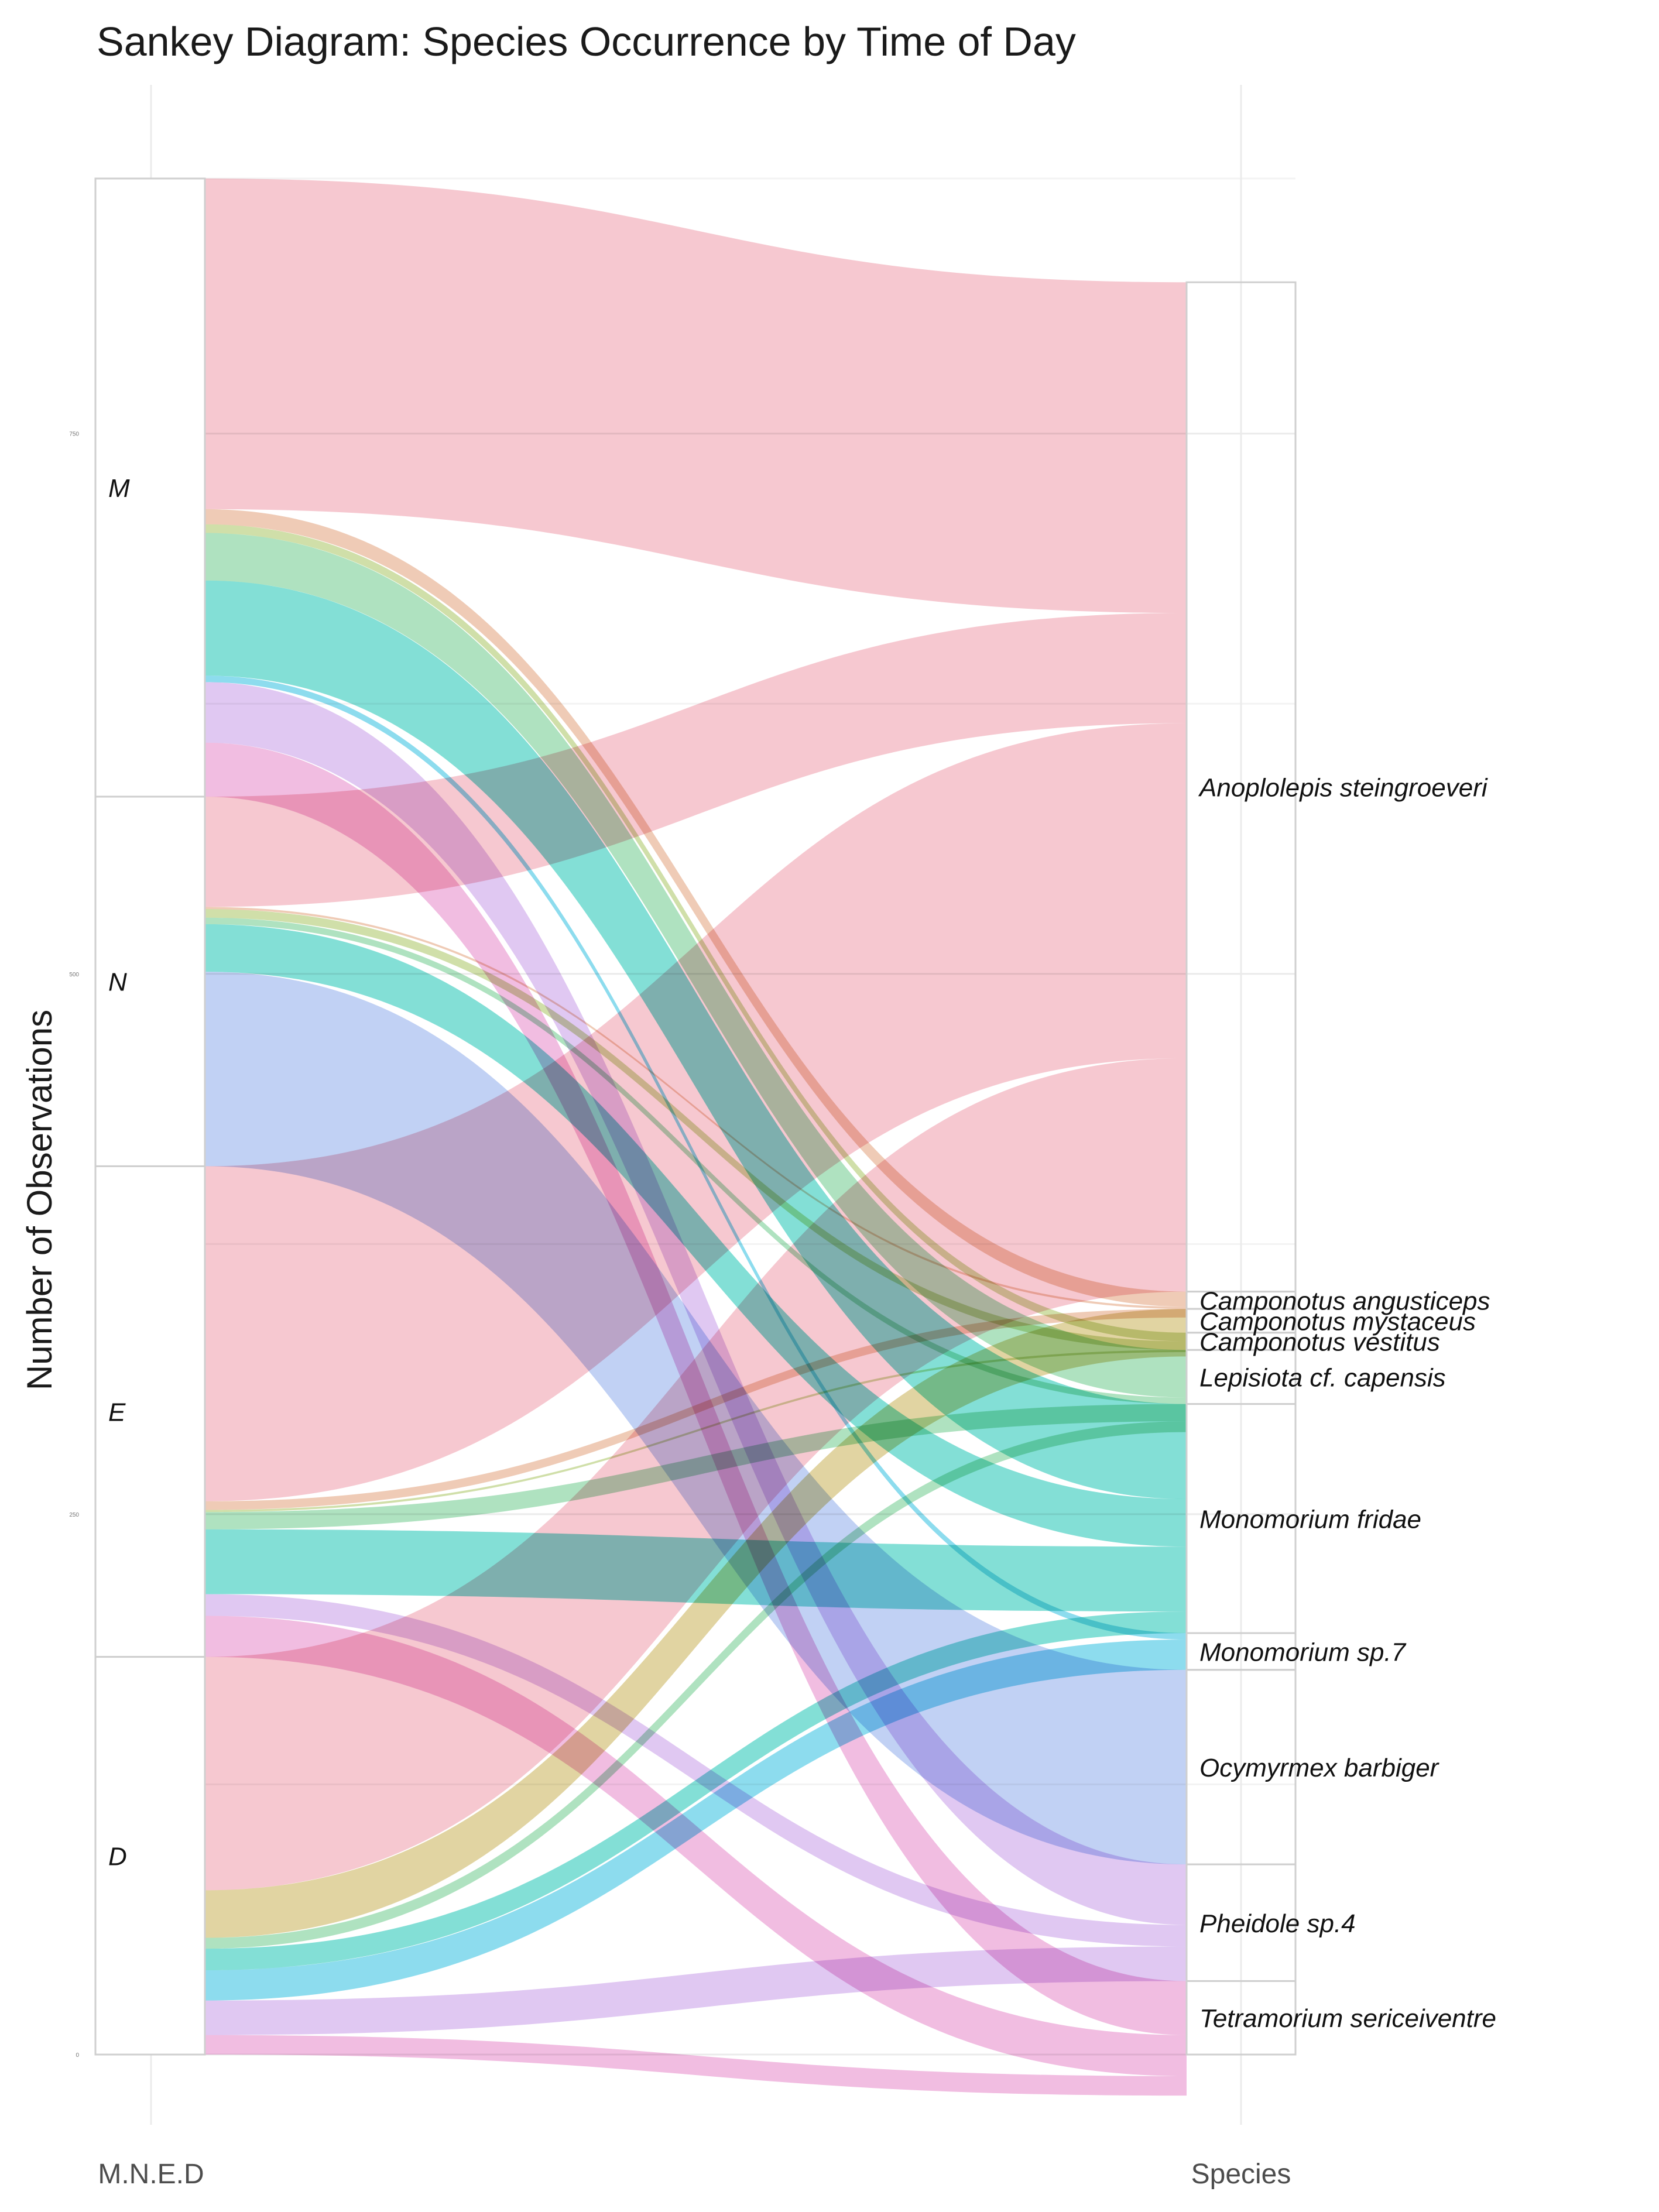 The width and height of the screenshot is (1659, 2212). What do you see at coordinates (1344, 1301) in the screenshot?
I see `target-node-label-camponotus-angusticeps: Camponotus angusticeps` at bounding box center [1344, 1301].